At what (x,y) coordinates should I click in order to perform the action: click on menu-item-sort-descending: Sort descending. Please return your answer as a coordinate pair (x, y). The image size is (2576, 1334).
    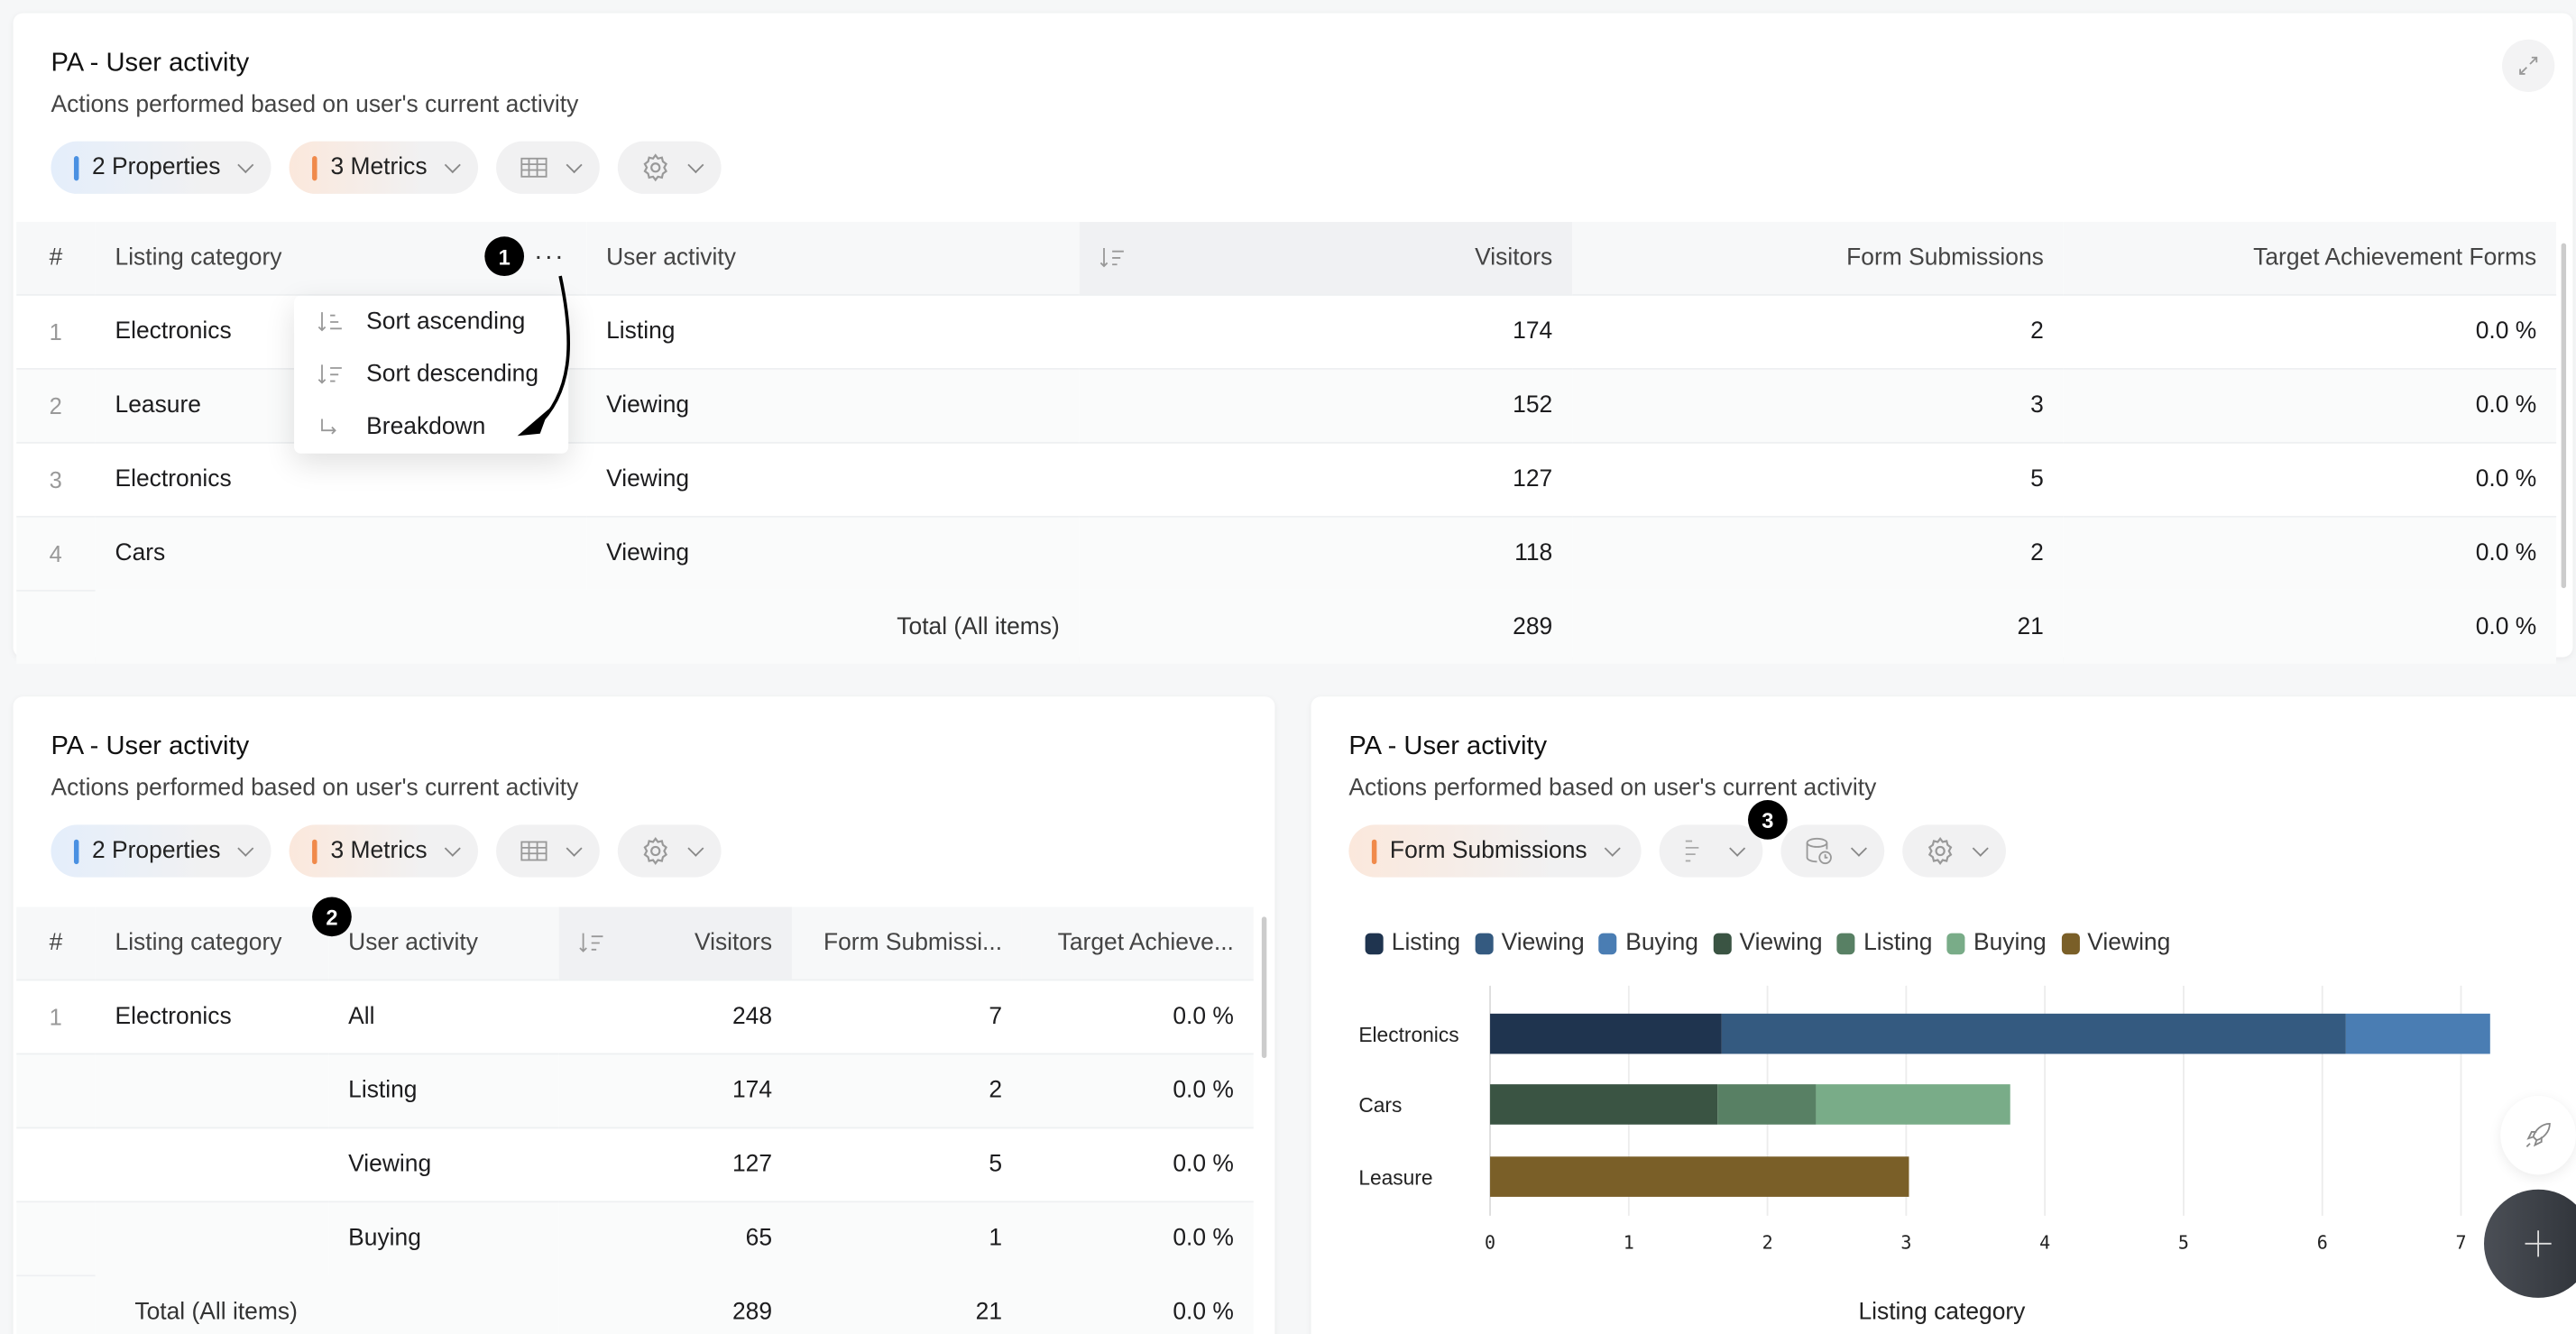
    Looking at the image, I should click on (431, 374).